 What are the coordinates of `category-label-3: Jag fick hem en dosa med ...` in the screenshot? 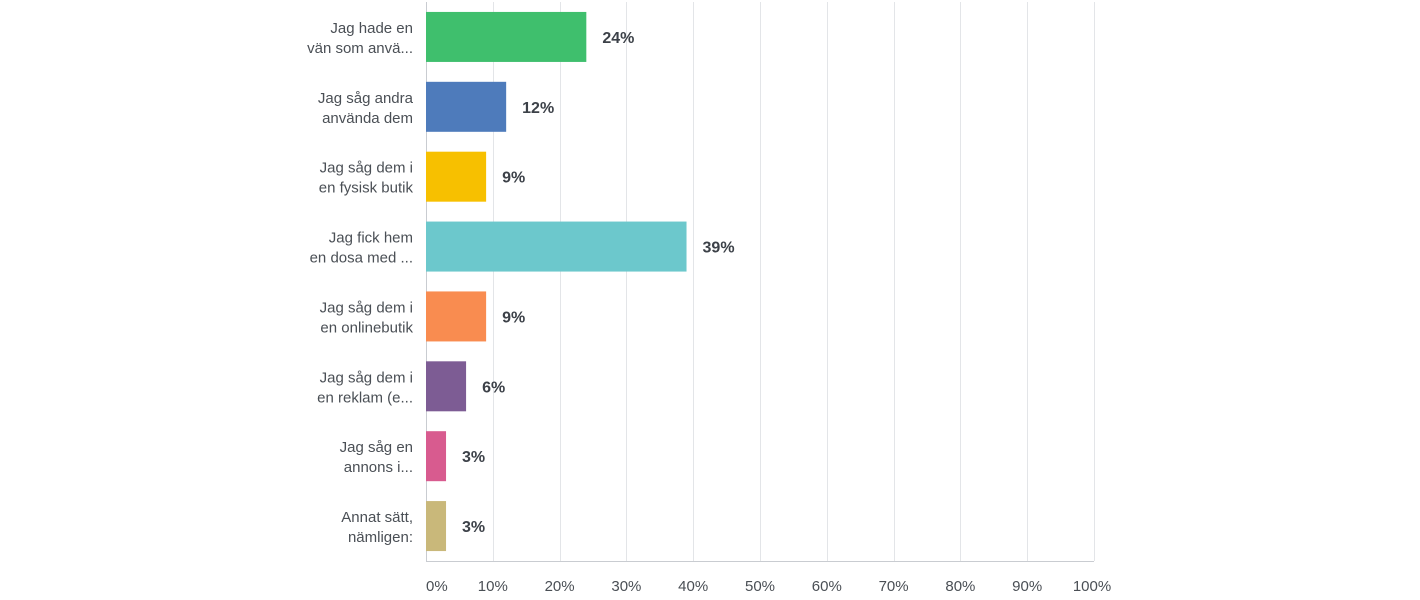 It's located at (361, 248).